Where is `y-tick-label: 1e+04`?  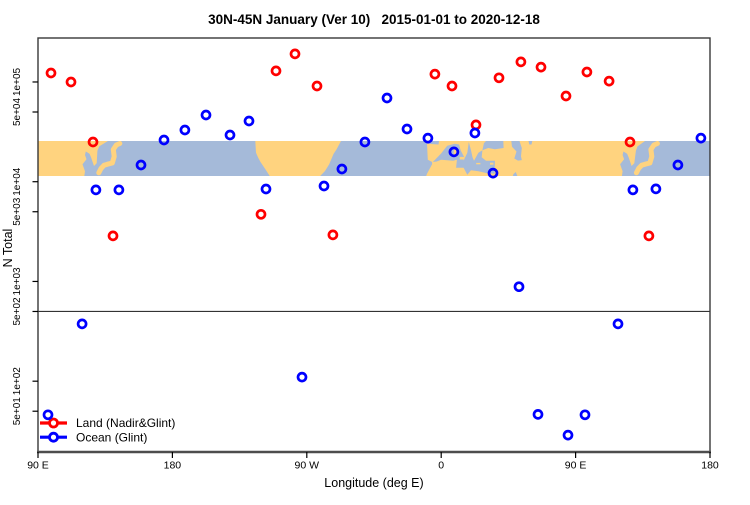 y-tick-label: 1e+04 is located at coordinates (17, 181).